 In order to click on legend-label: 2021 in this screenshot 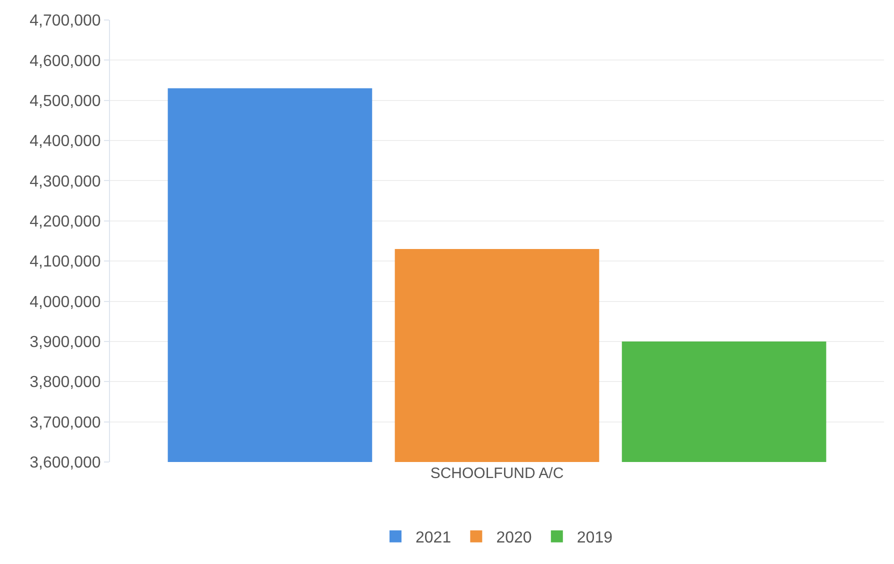, I will do `click(434, 538)`.